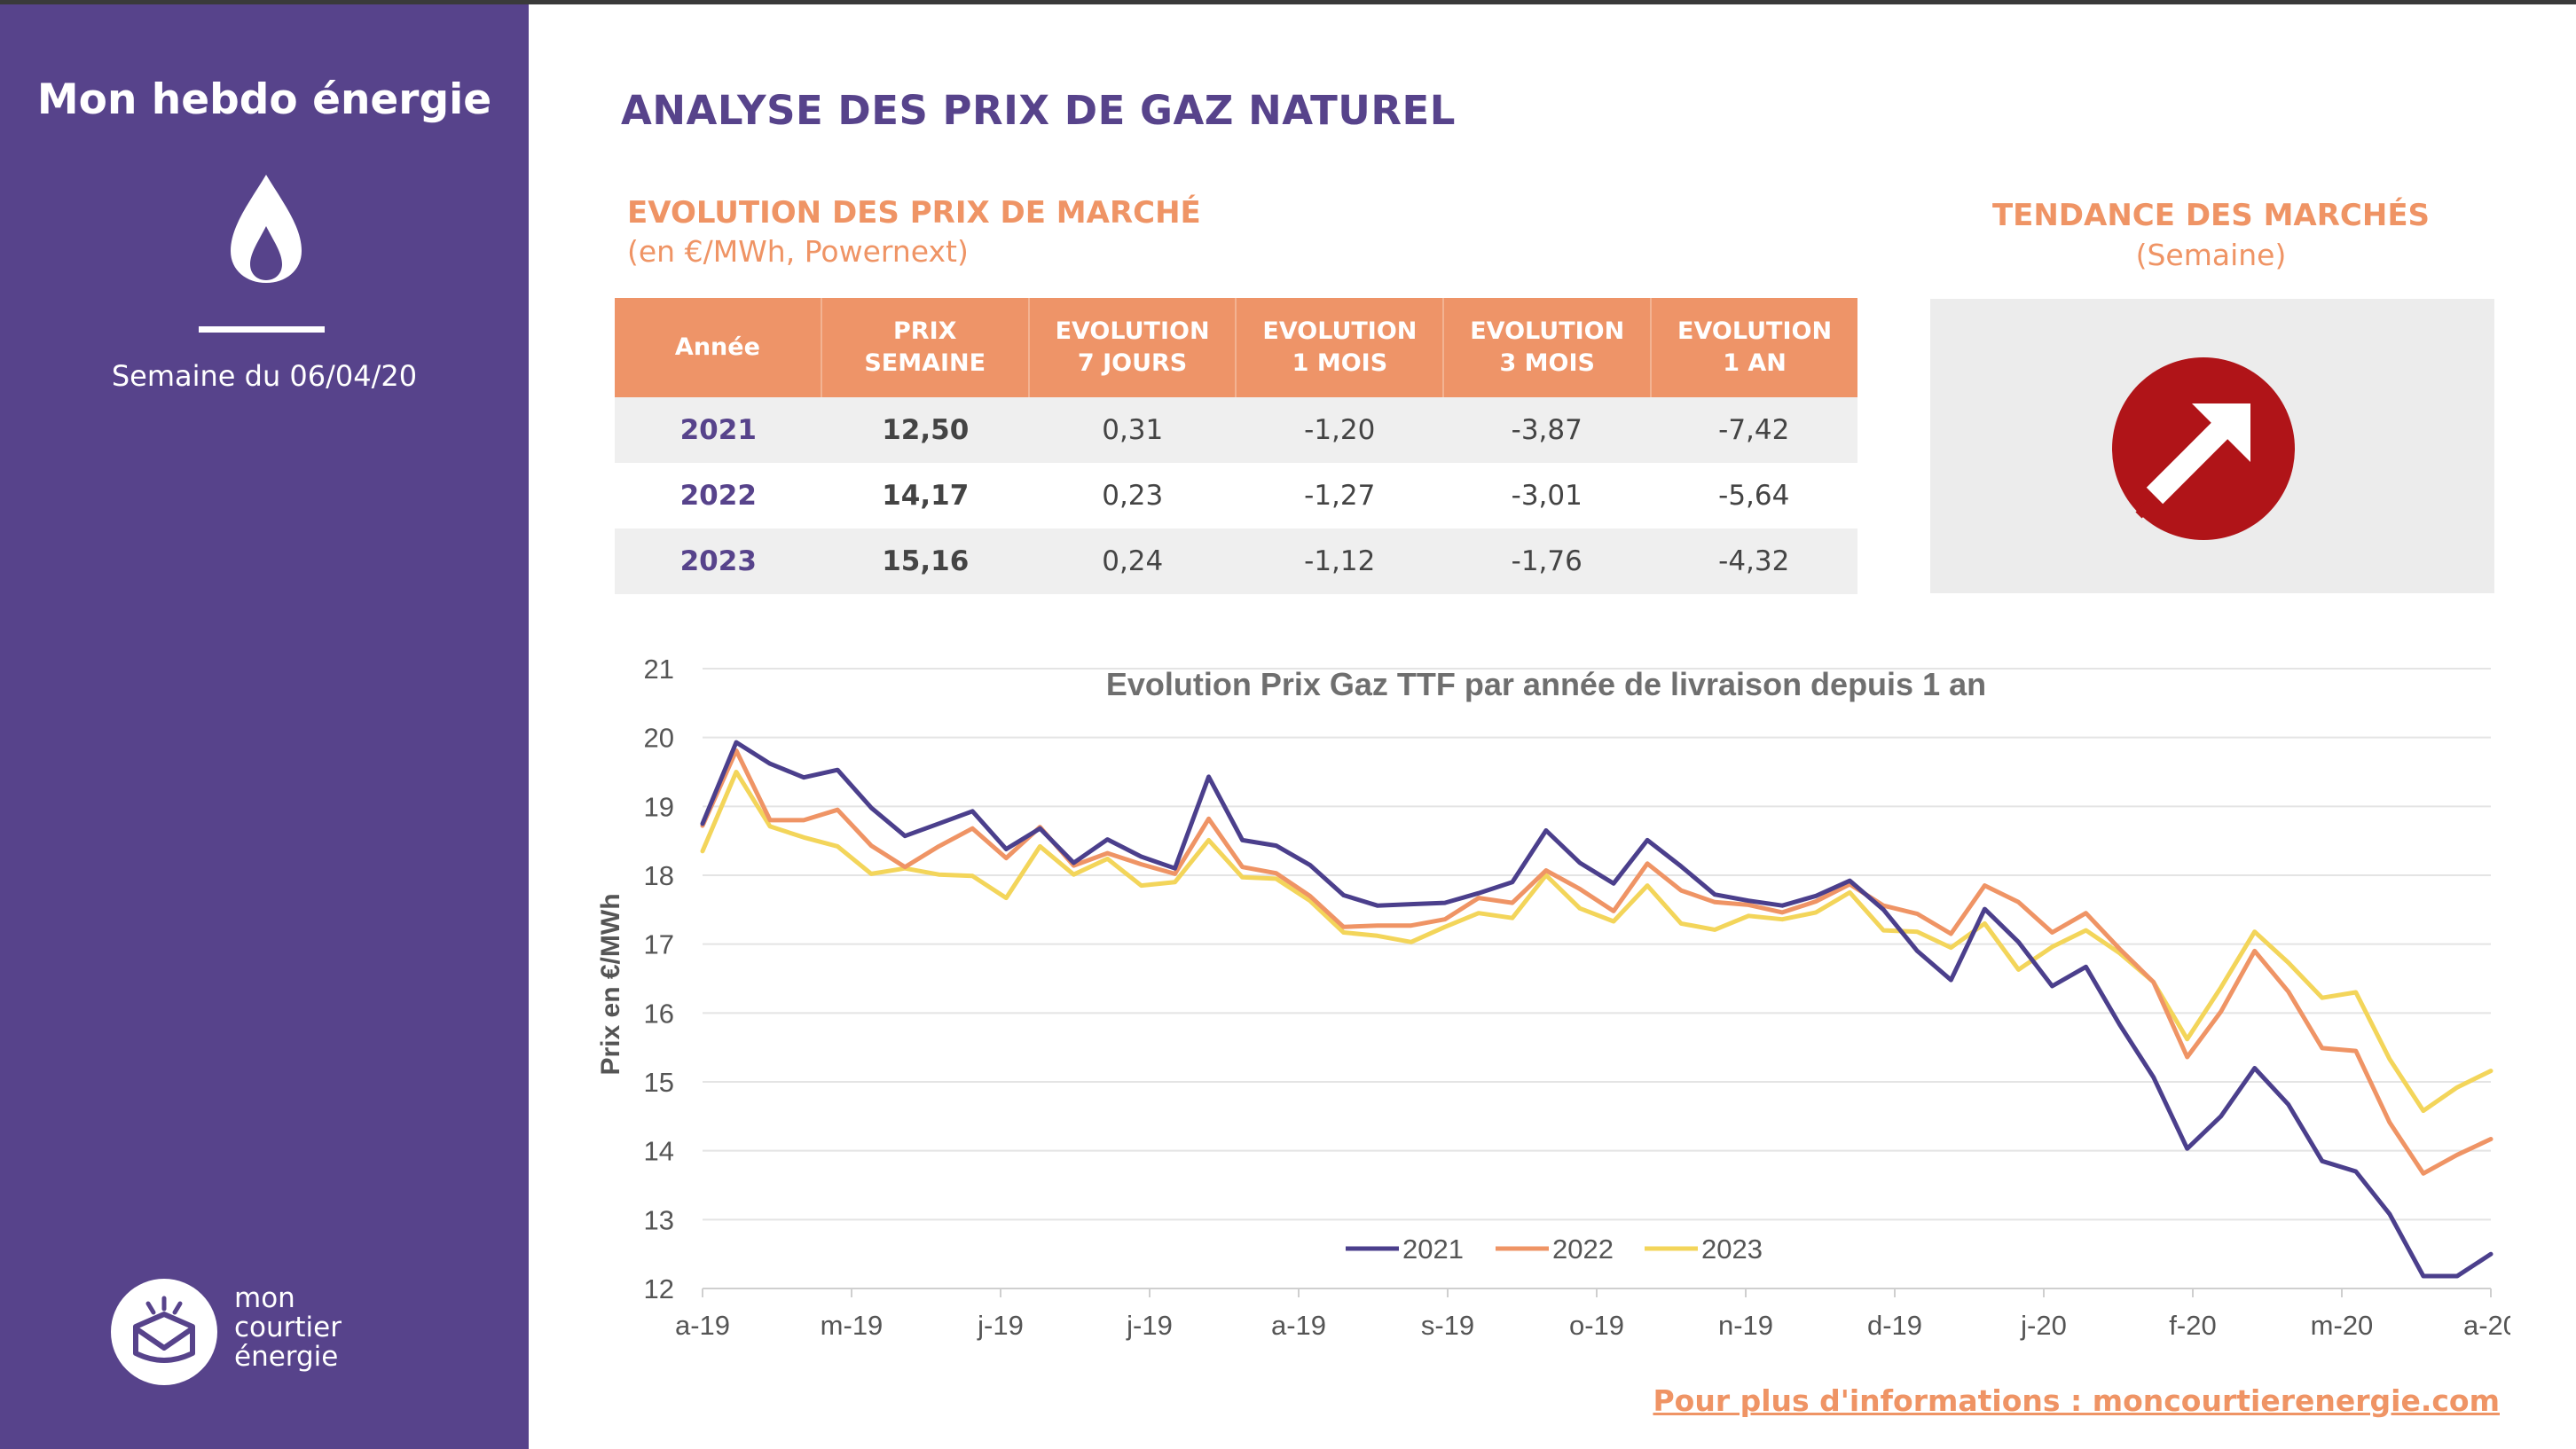  I want to click on y-tick-label: 18, so click(659, 875).